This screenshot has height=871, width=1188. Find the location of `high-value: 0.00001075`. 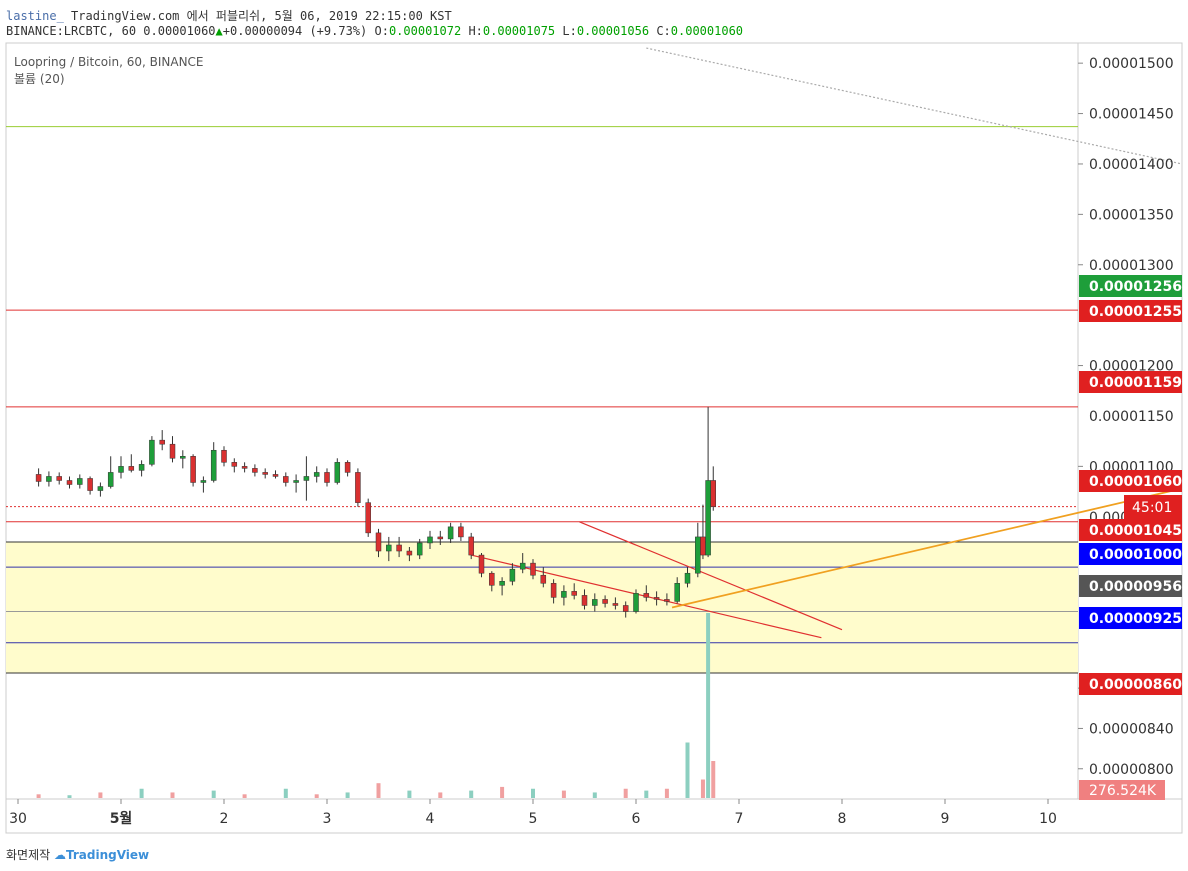

high-value: 0.00001075 is located at coordinates (519, 31).